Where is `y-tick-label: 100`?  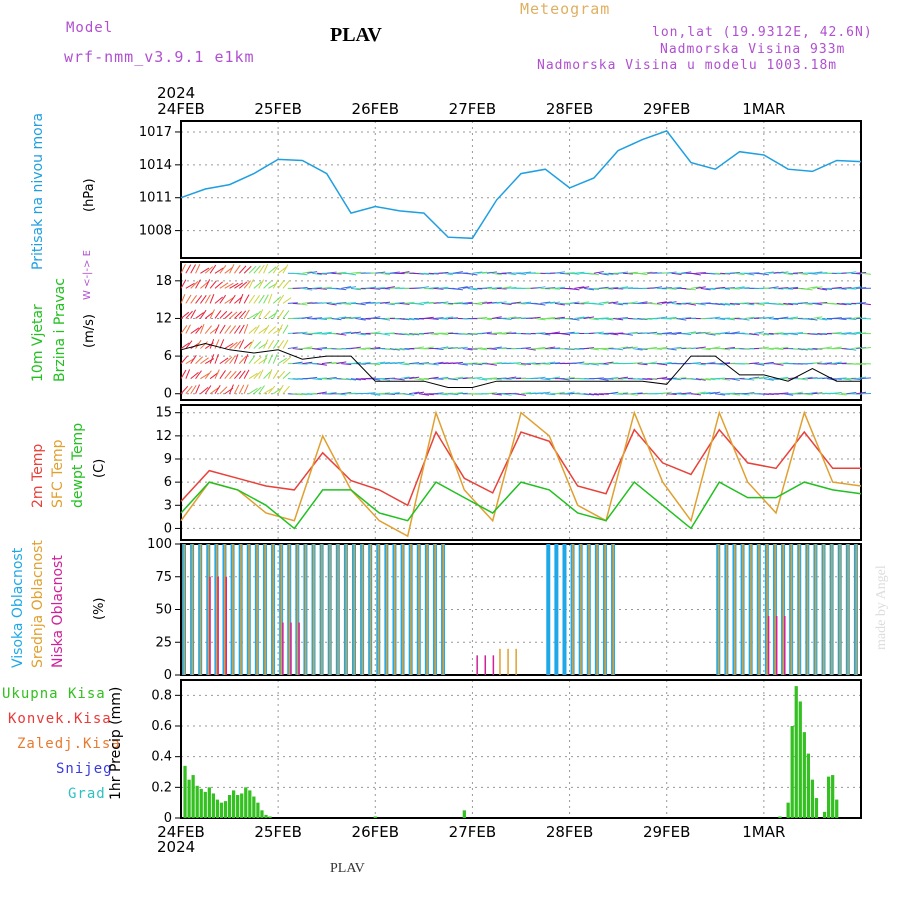
y-tick-label: 100 is located at coordinates (159, 544).